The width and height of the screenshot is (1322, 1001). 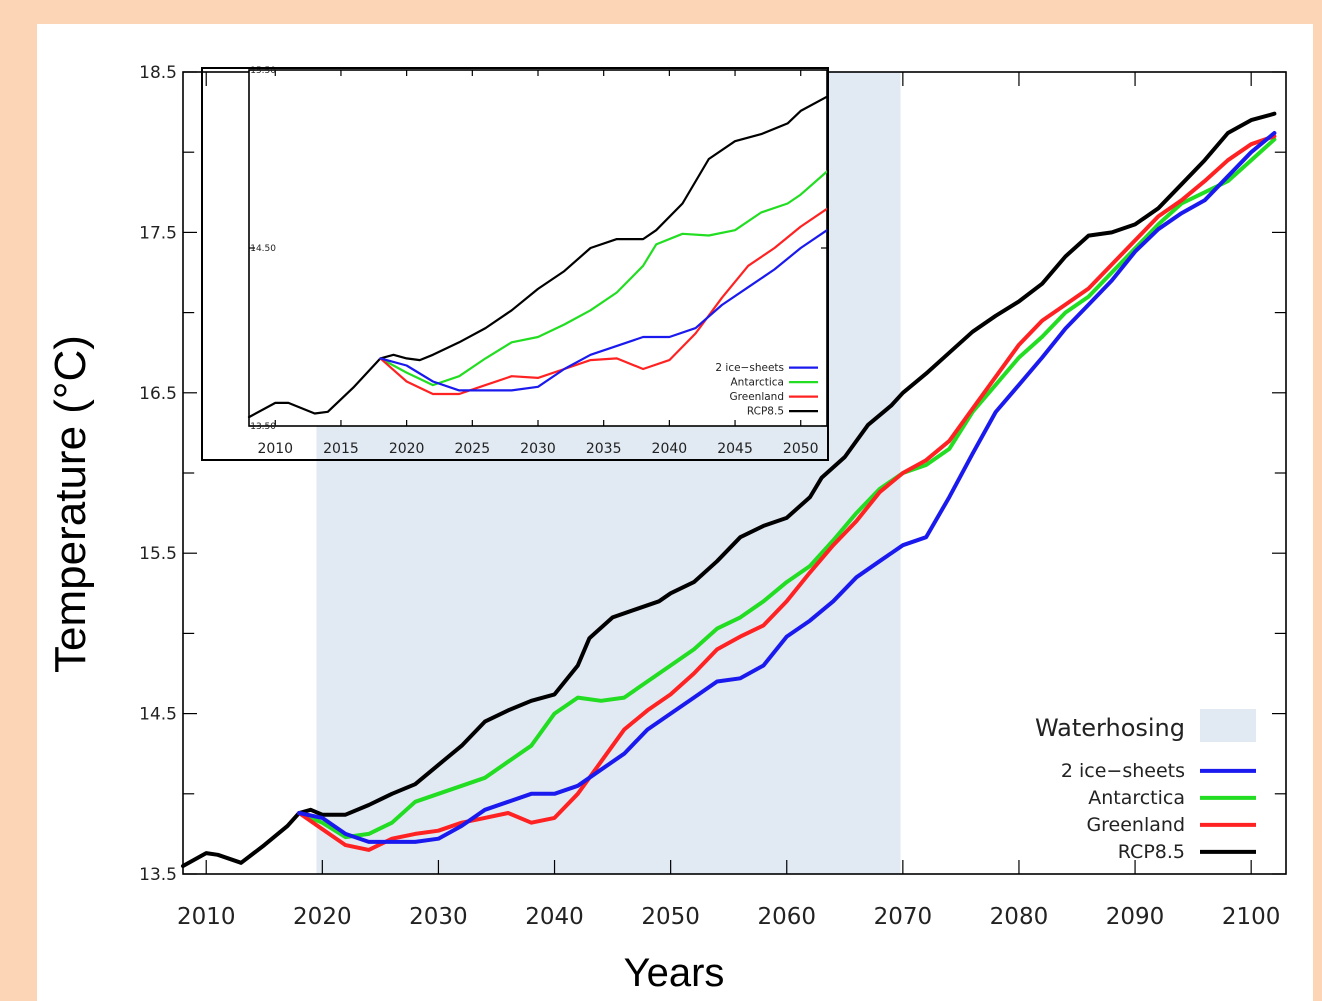 I want to click on y-tick-label: 18.5, so click(x=158, y=73).